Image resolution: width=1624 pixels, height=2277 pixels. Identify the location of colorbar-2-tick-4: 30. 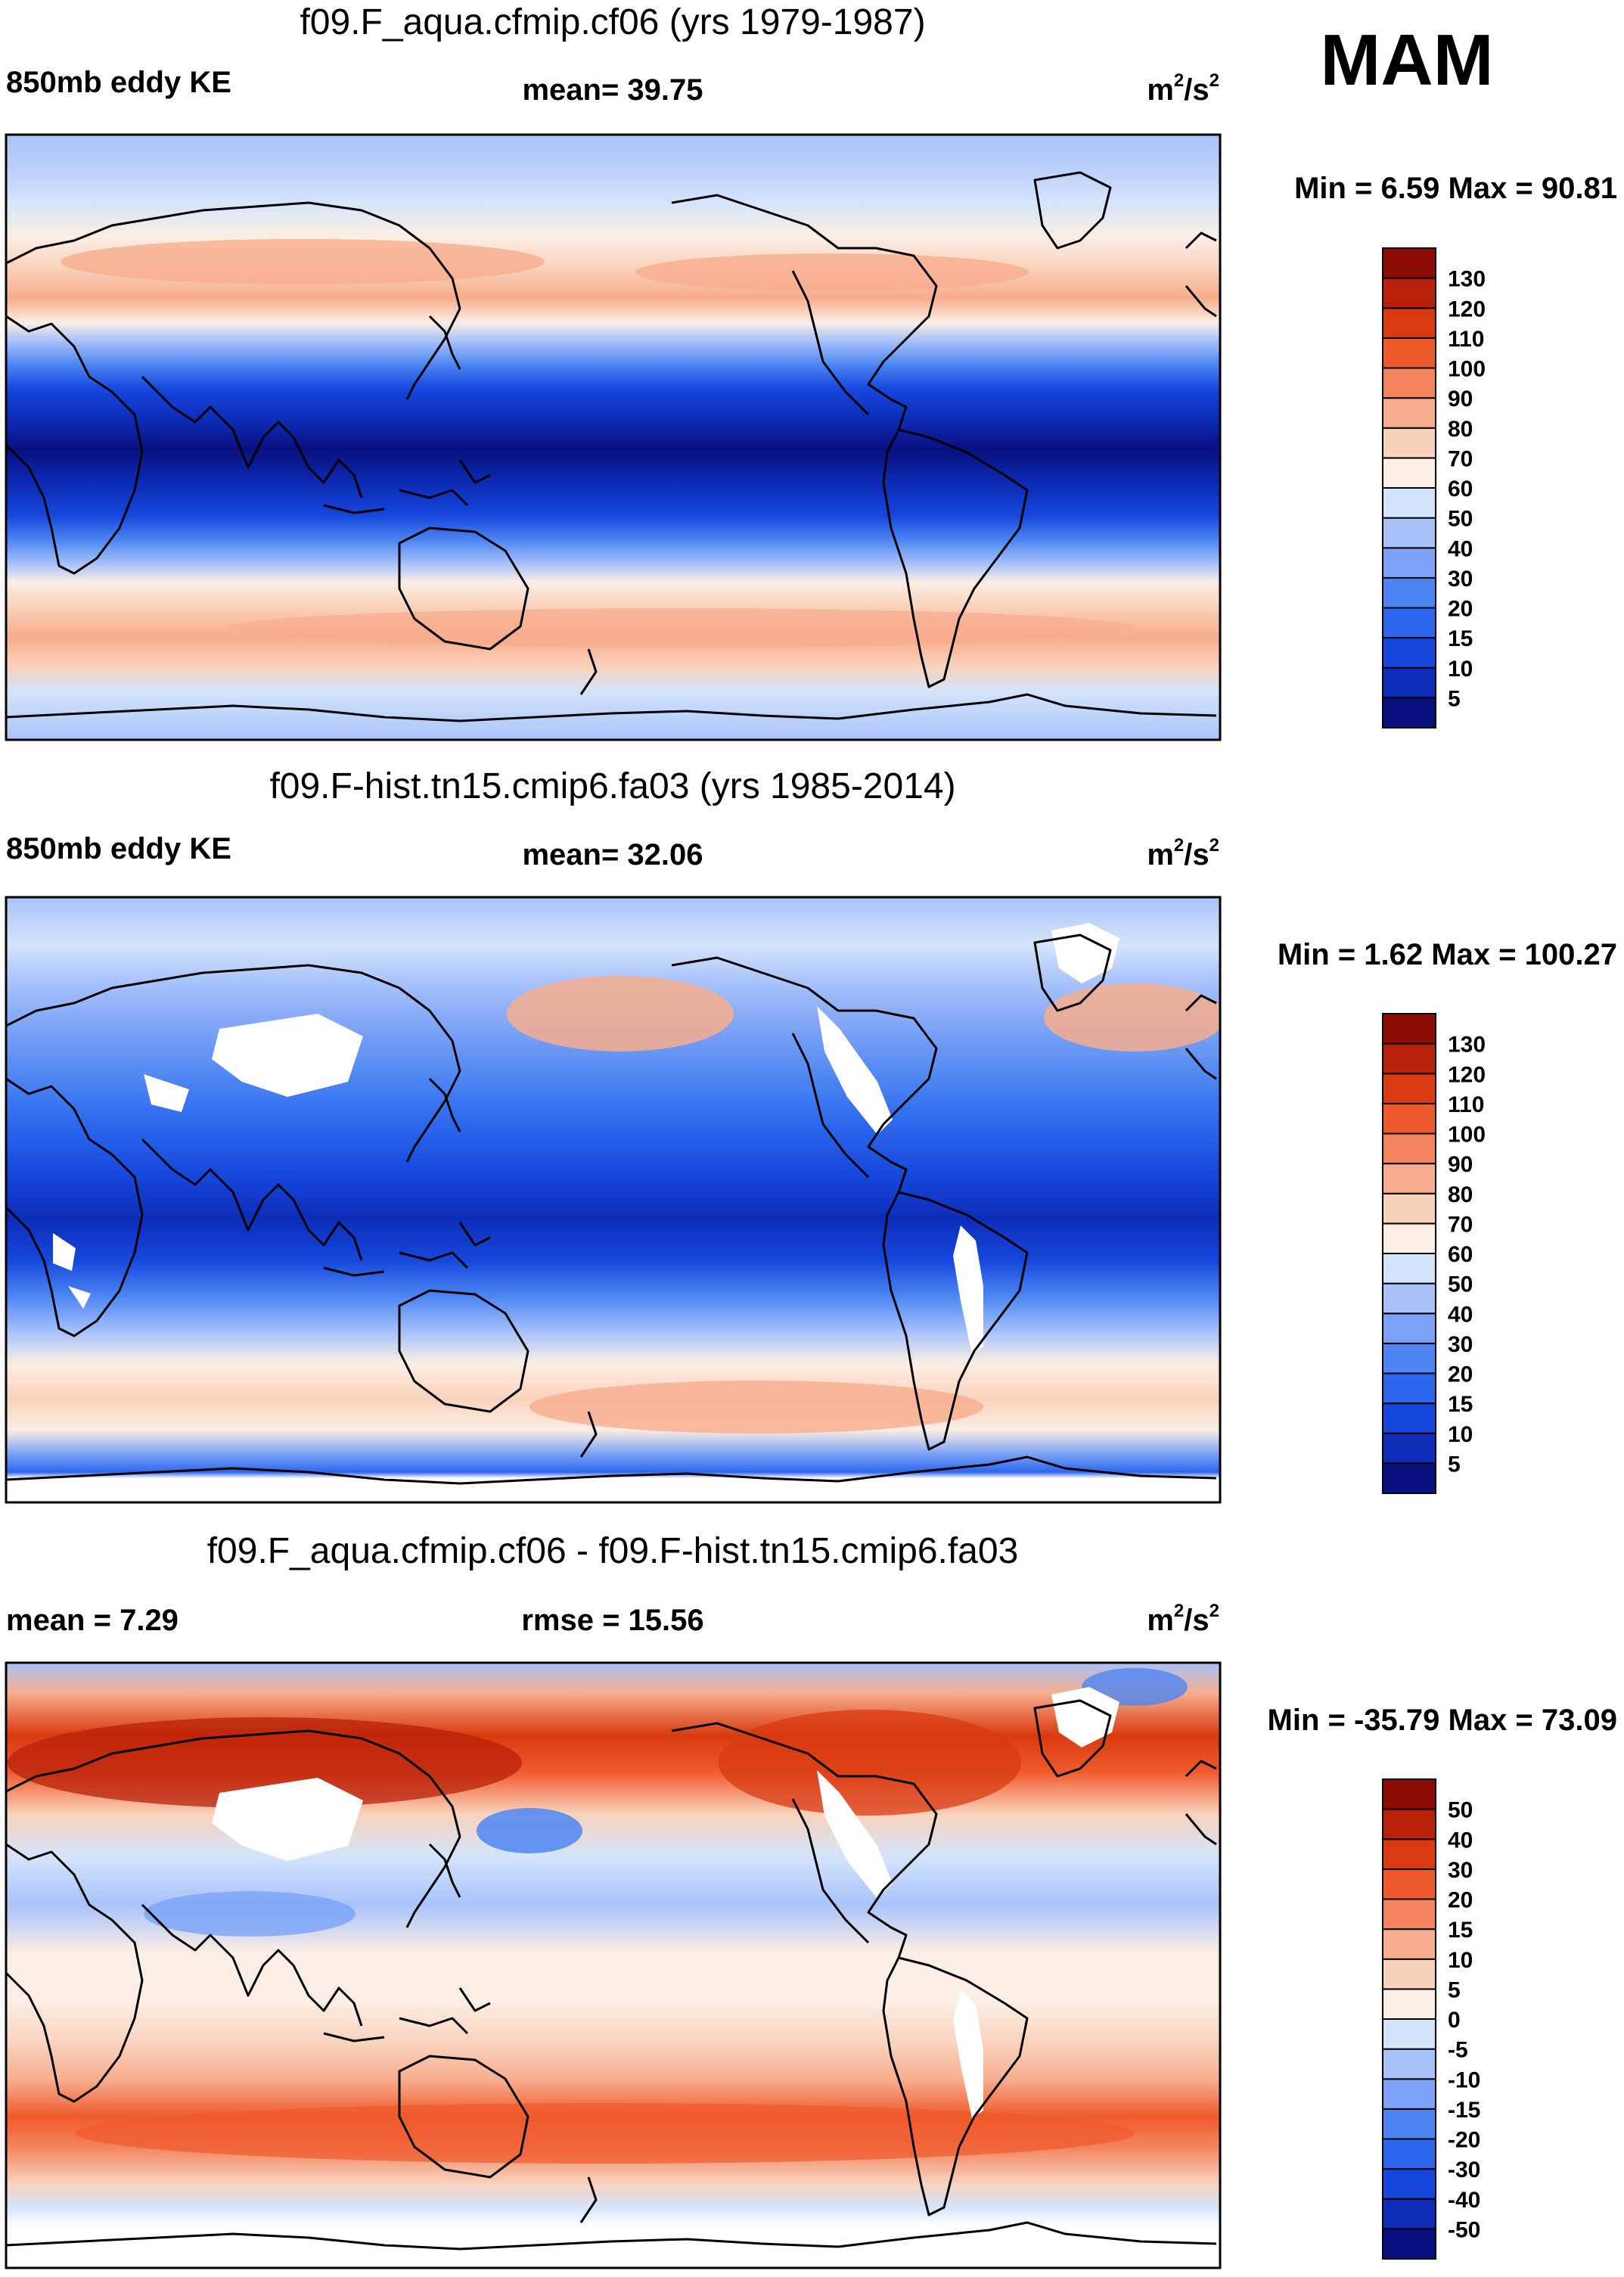
(1460, 1344).